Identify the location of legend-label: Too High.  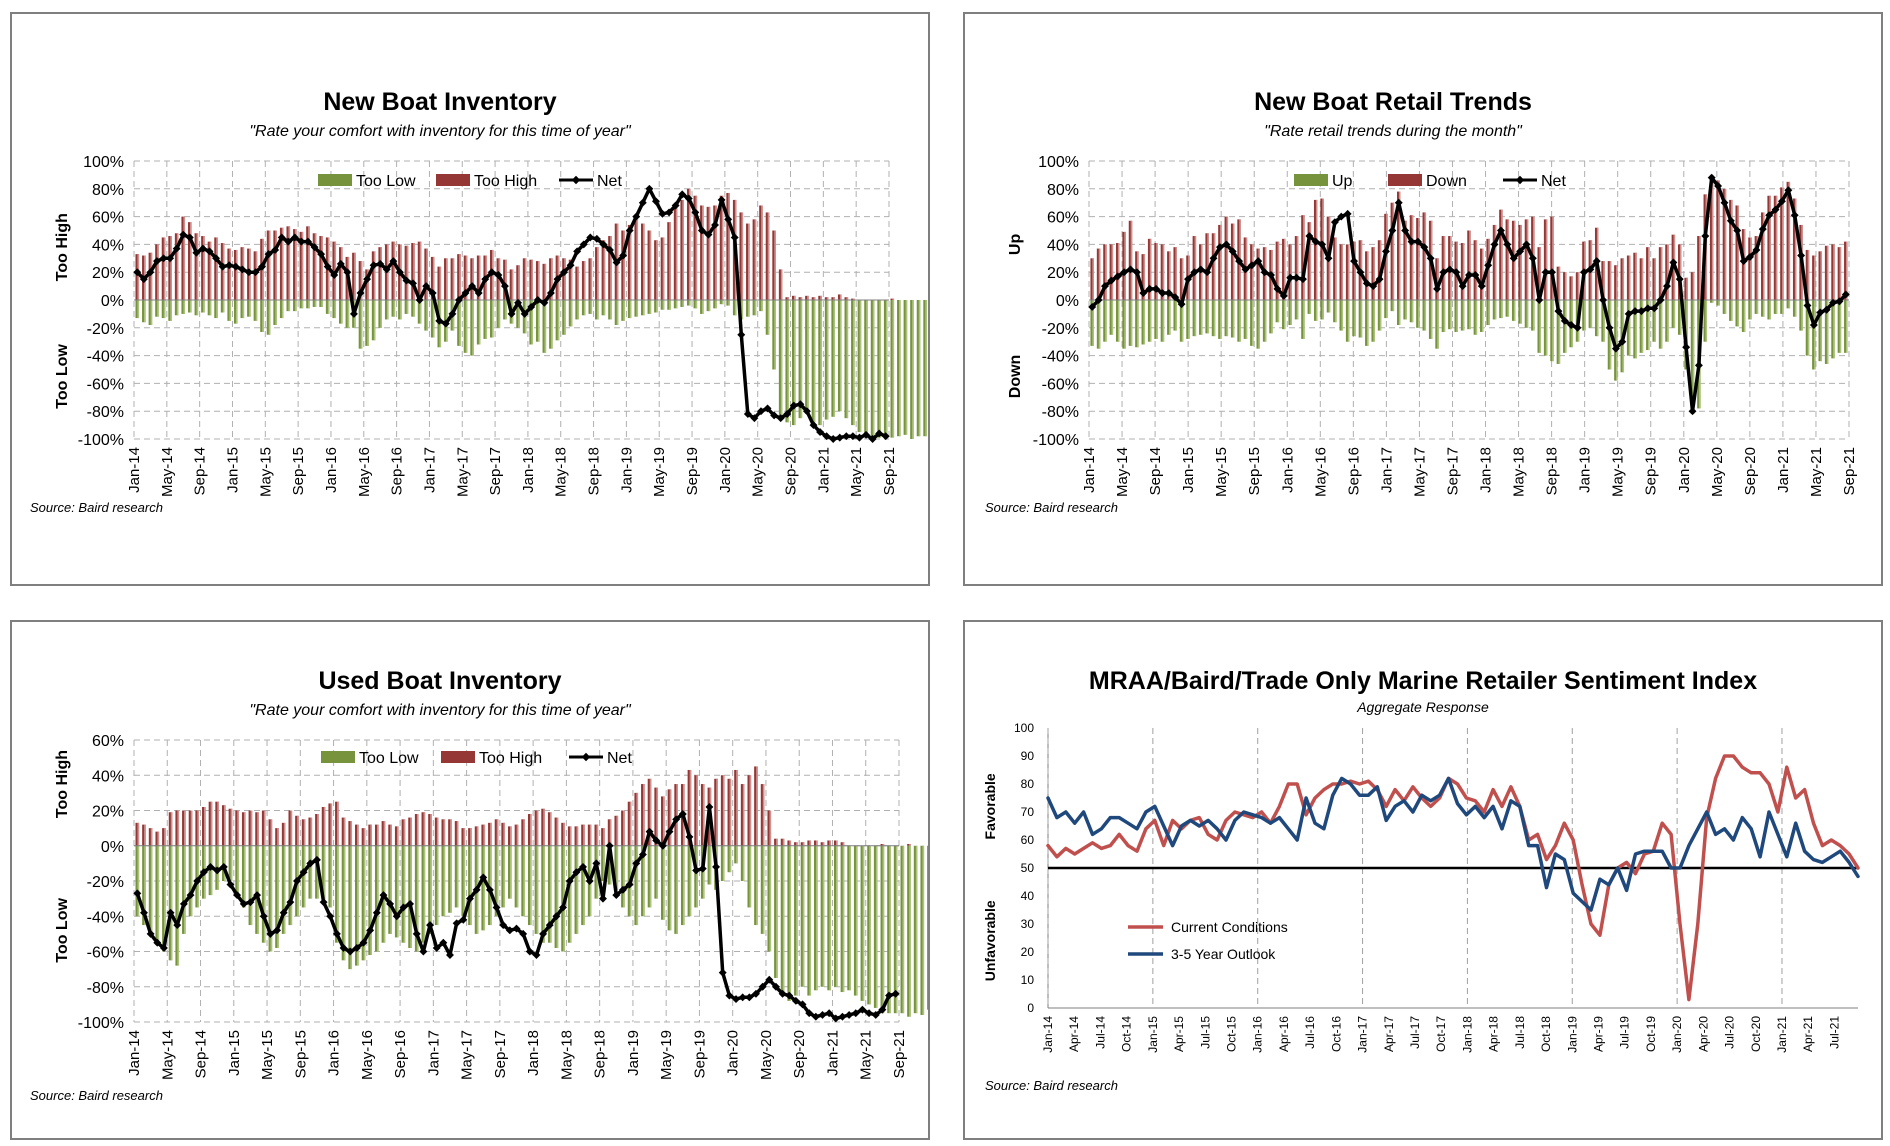
(510, 758).